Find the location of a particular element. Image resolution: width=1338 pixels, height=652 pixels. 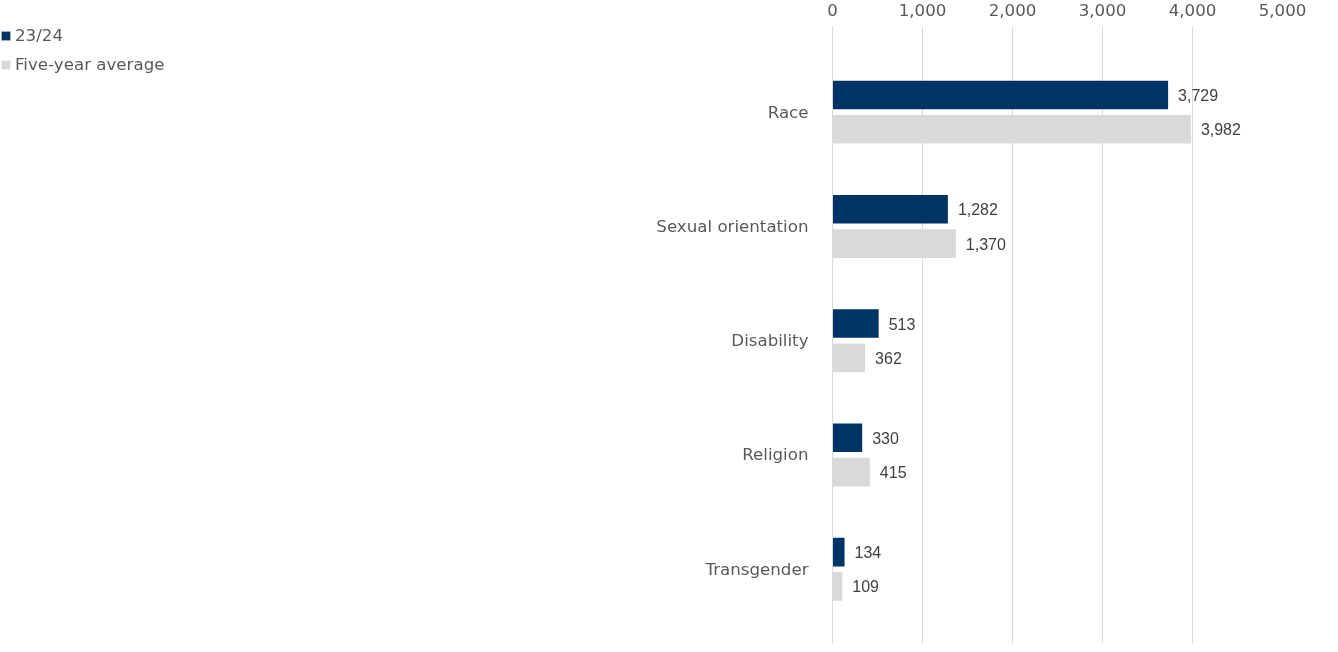

data-label: 3,982 is located at coordinates (1221, 130).